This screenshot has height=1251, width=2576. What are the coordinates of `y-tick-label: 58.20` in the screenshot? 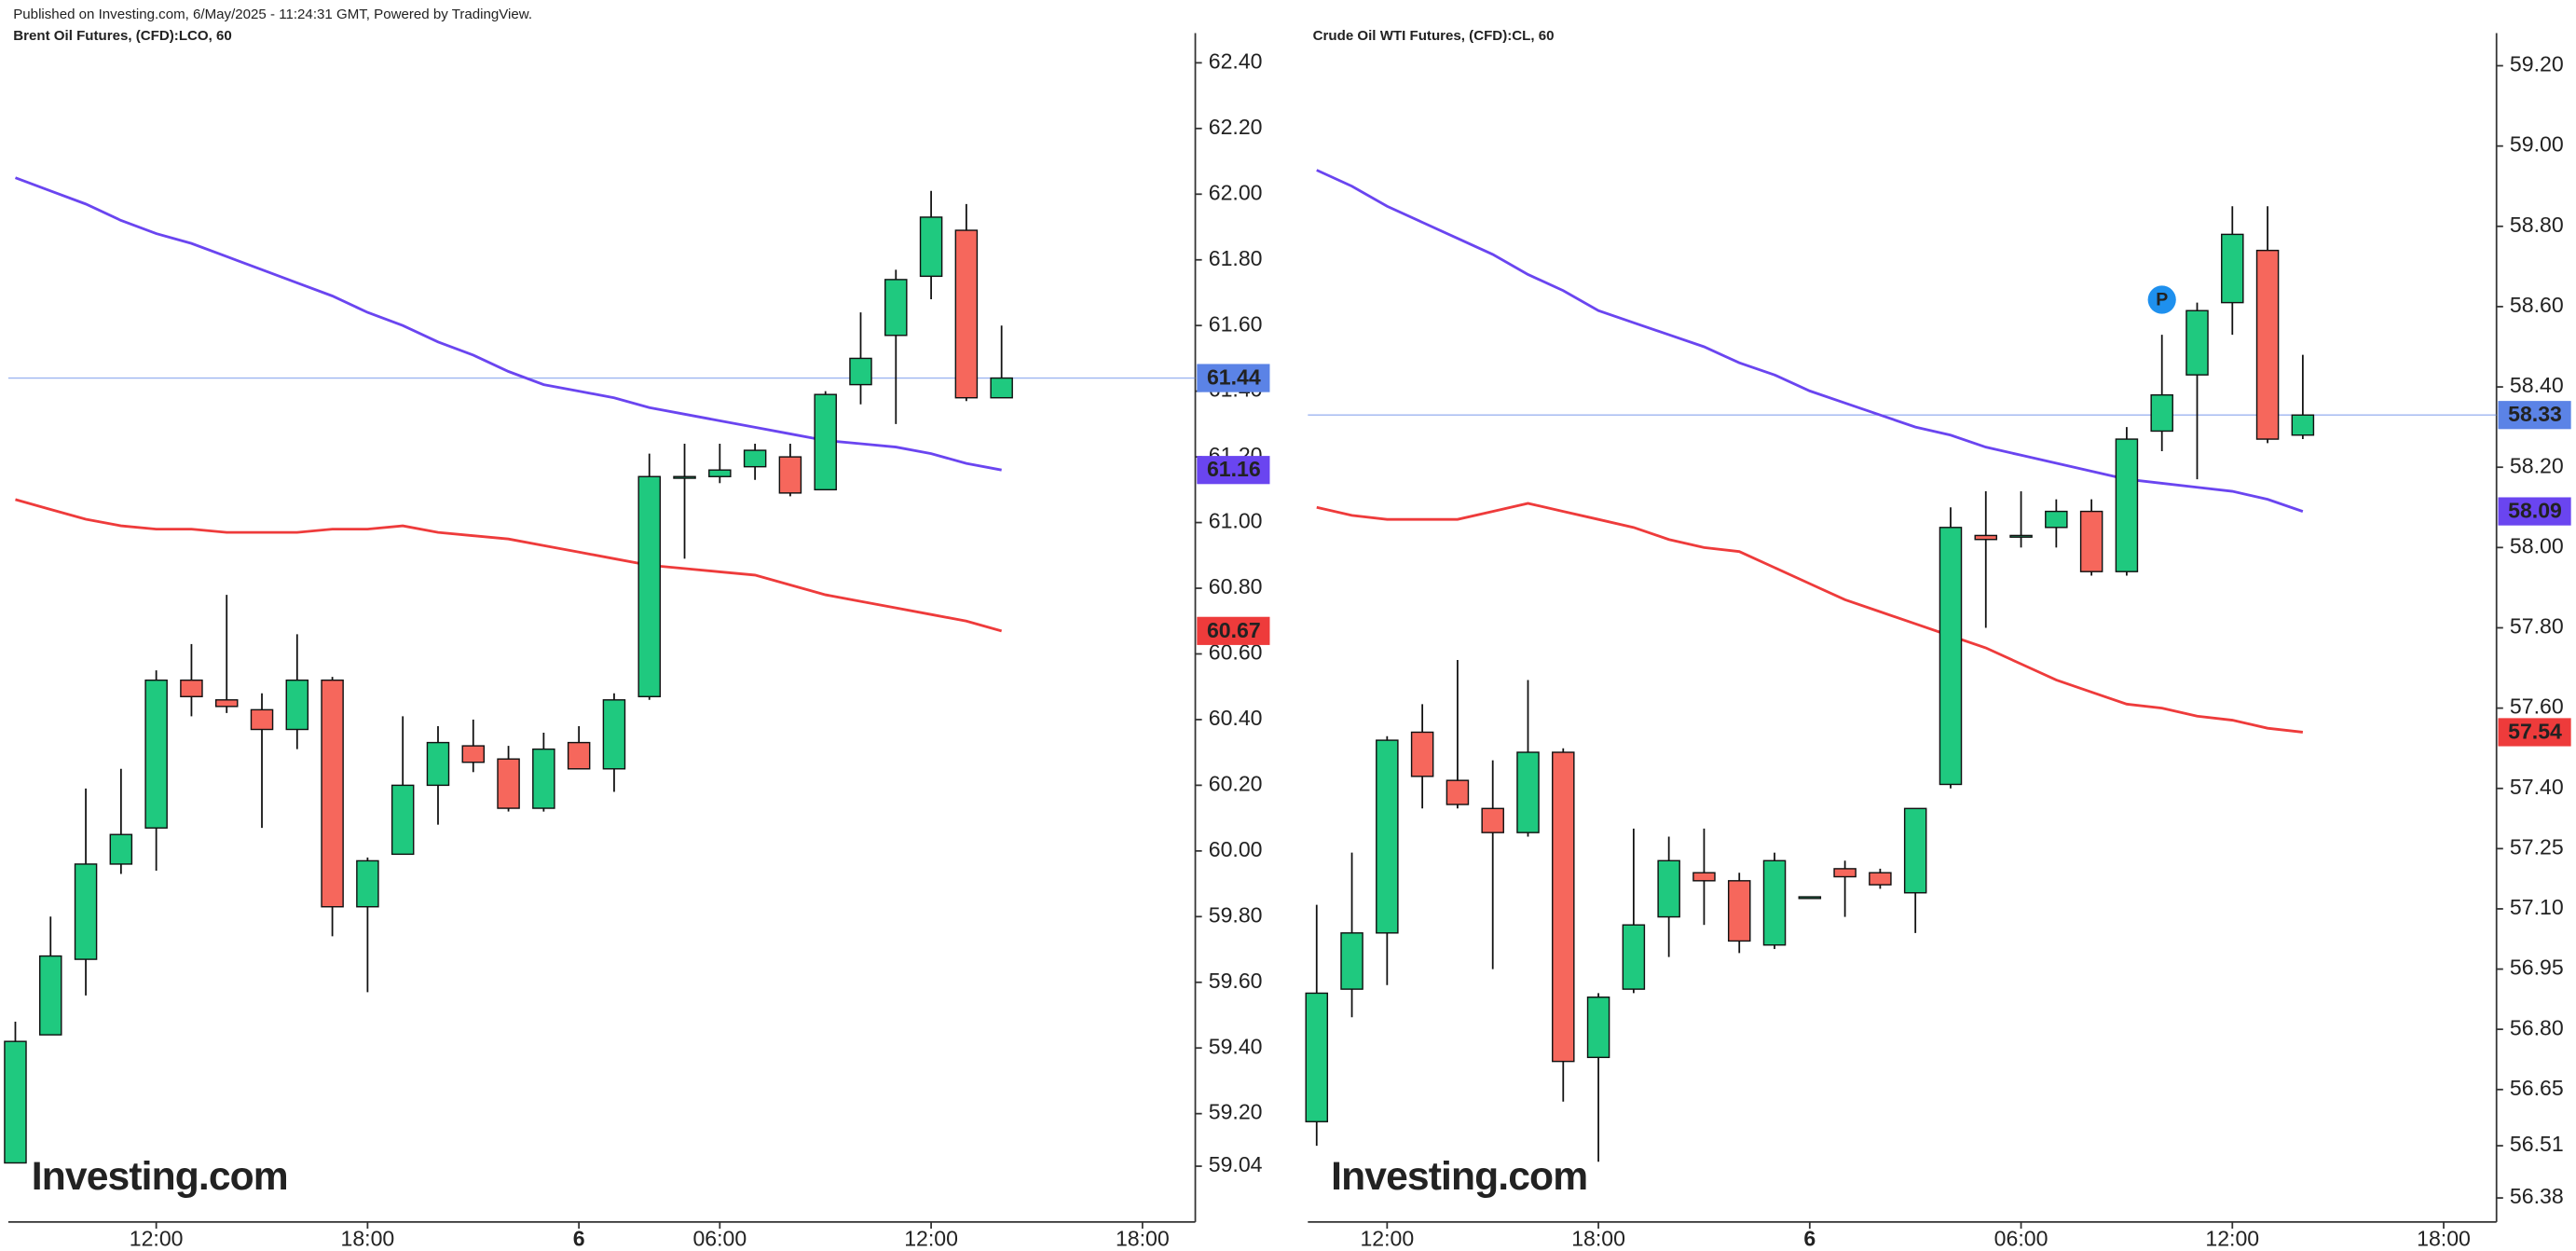 It's located at (2537, 465).